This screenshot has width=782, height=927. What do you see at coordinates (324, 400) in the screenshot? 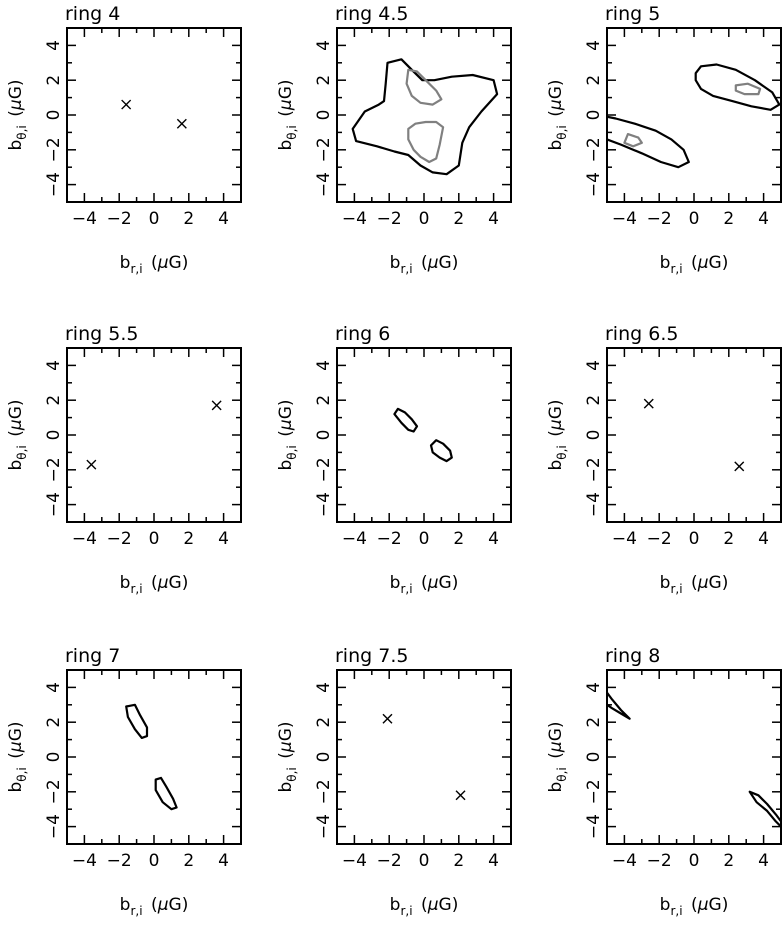
I see `y-tick-label: 2` at bounding box center [324, 400].